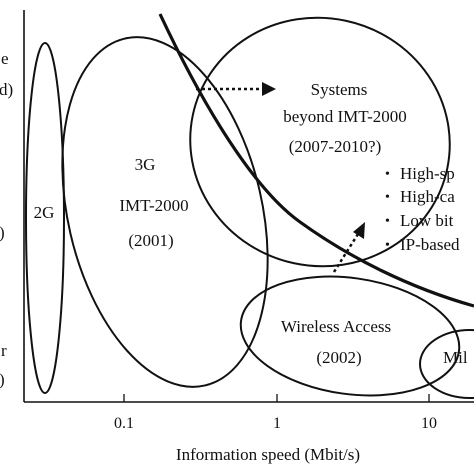 Image resolution: width=474 pixels, height=474 pixels. Describe the element at coordinates (269, 89) in the screenshot. I see `arrow-3g-to-beyond-head` at that location.